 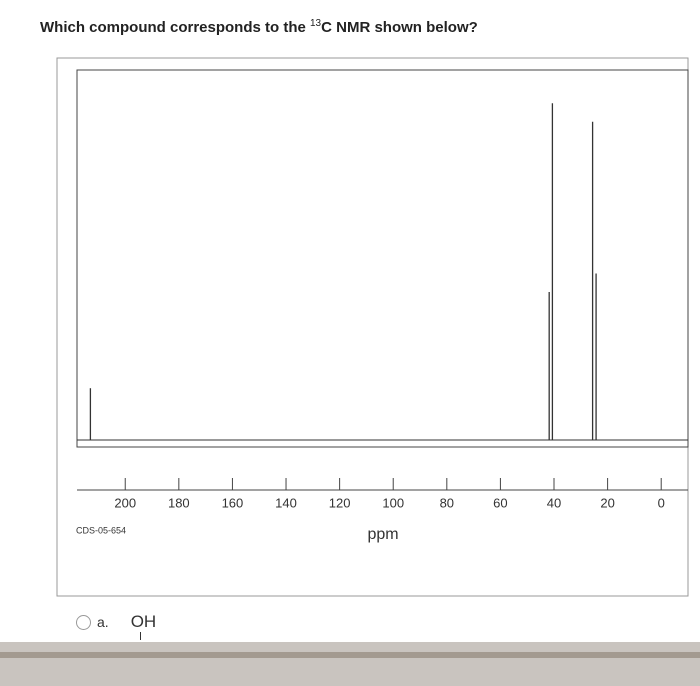 I want to click on option-structure: OH, so click(x=143, y=626).